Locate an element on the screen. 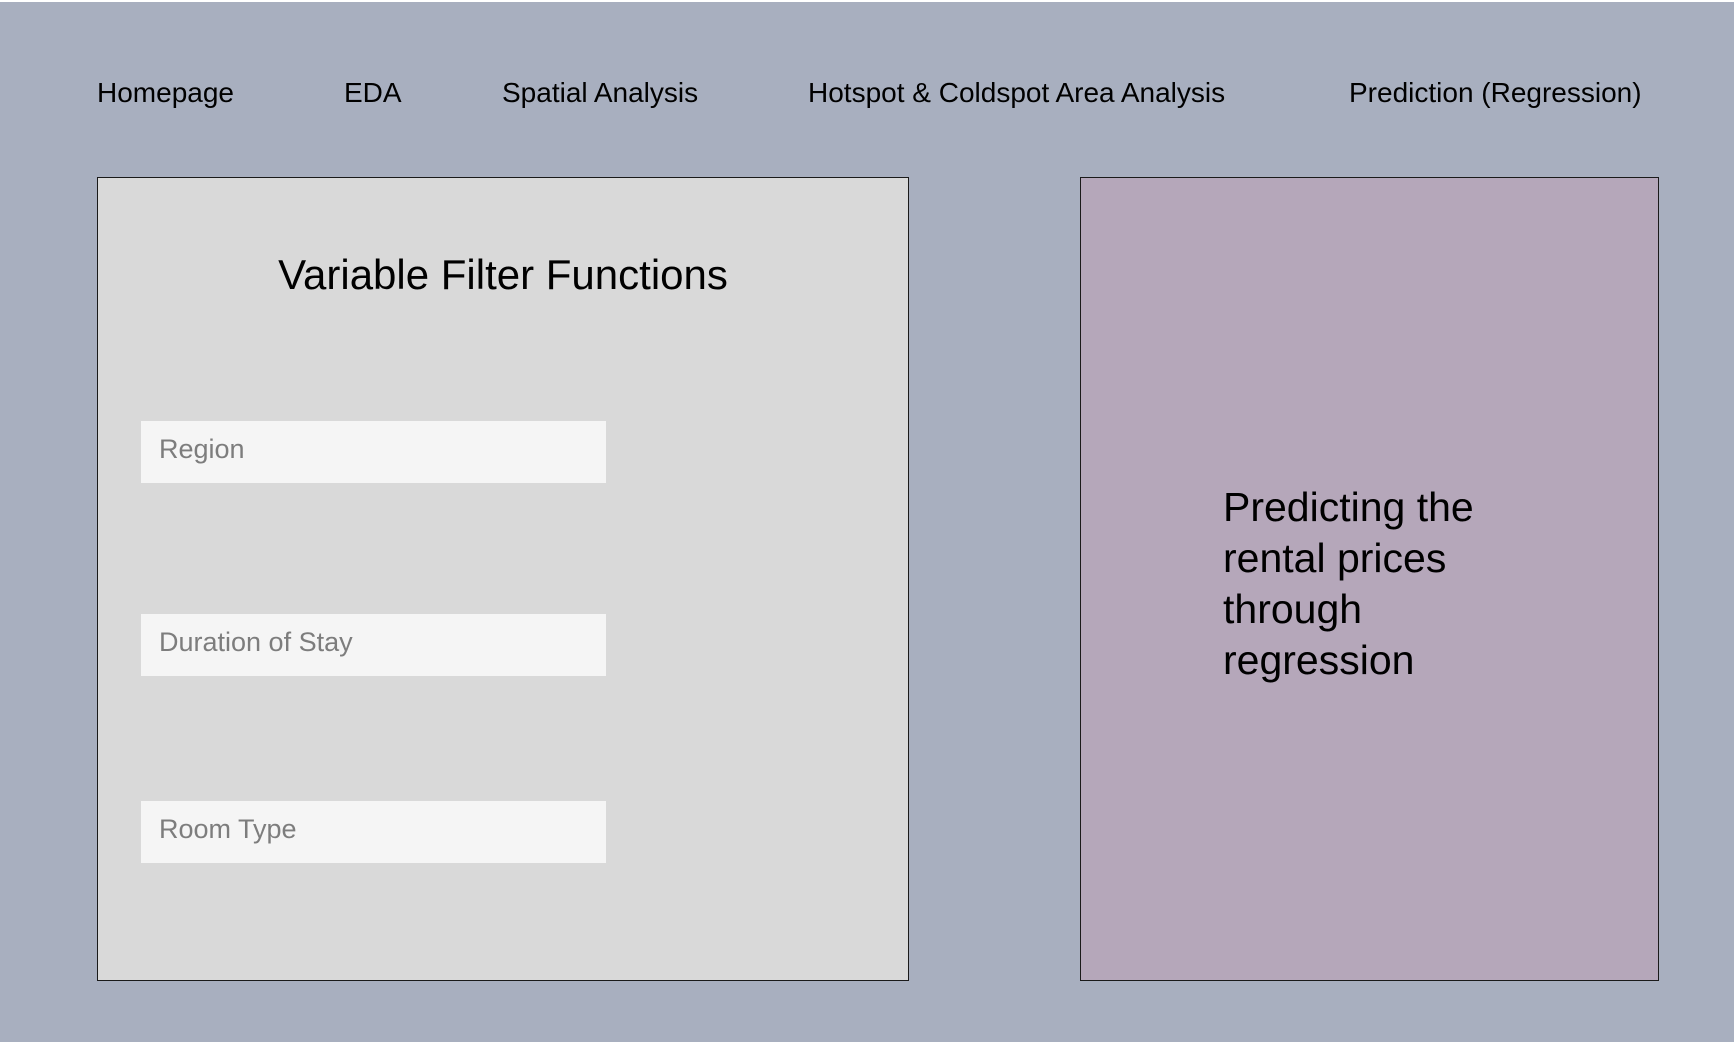 This screenshot has width=1736, height=1042. nav-hotspot-coldspot-analysis: Hotspot & Coldspot Area Analysis is located at coordinates (1017, 92).